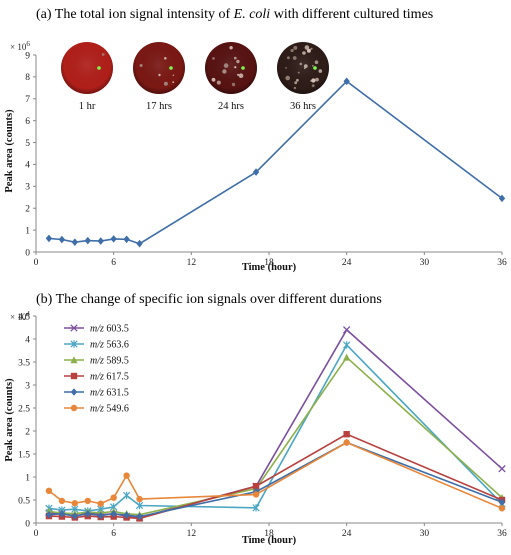 Image resolution: width=511 pixels, height=555 pixels. I want to click on chart-b-y-tick-label: 4.5, so click(24, 317).